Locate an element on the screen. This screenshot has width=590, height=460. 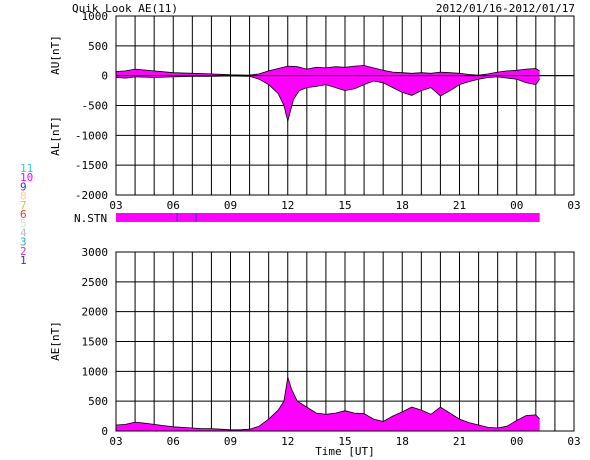
au-al-data is located at coordinates (344, 94).